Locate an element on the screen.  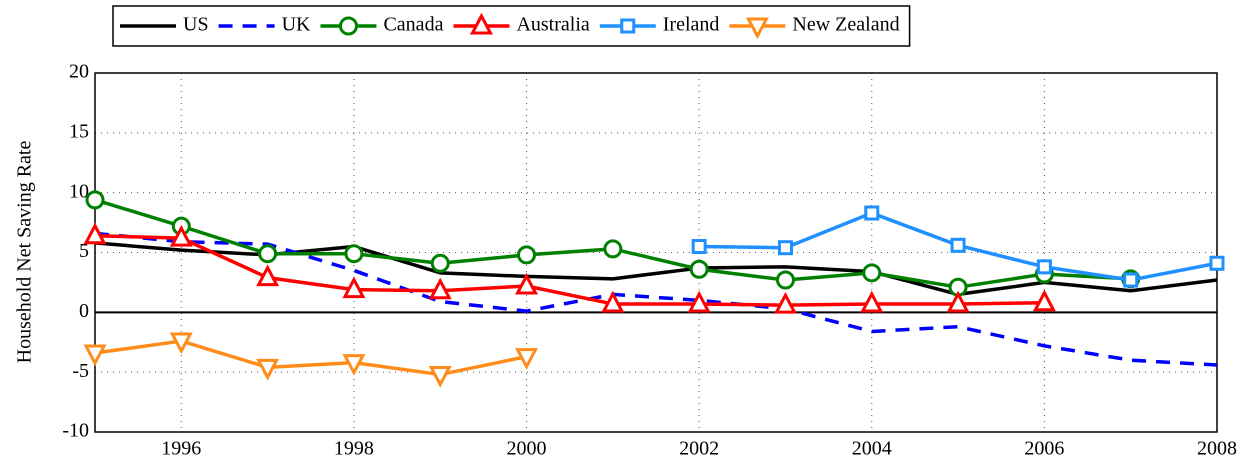
legend-label: Ireland is located at coordinates (691, 25).